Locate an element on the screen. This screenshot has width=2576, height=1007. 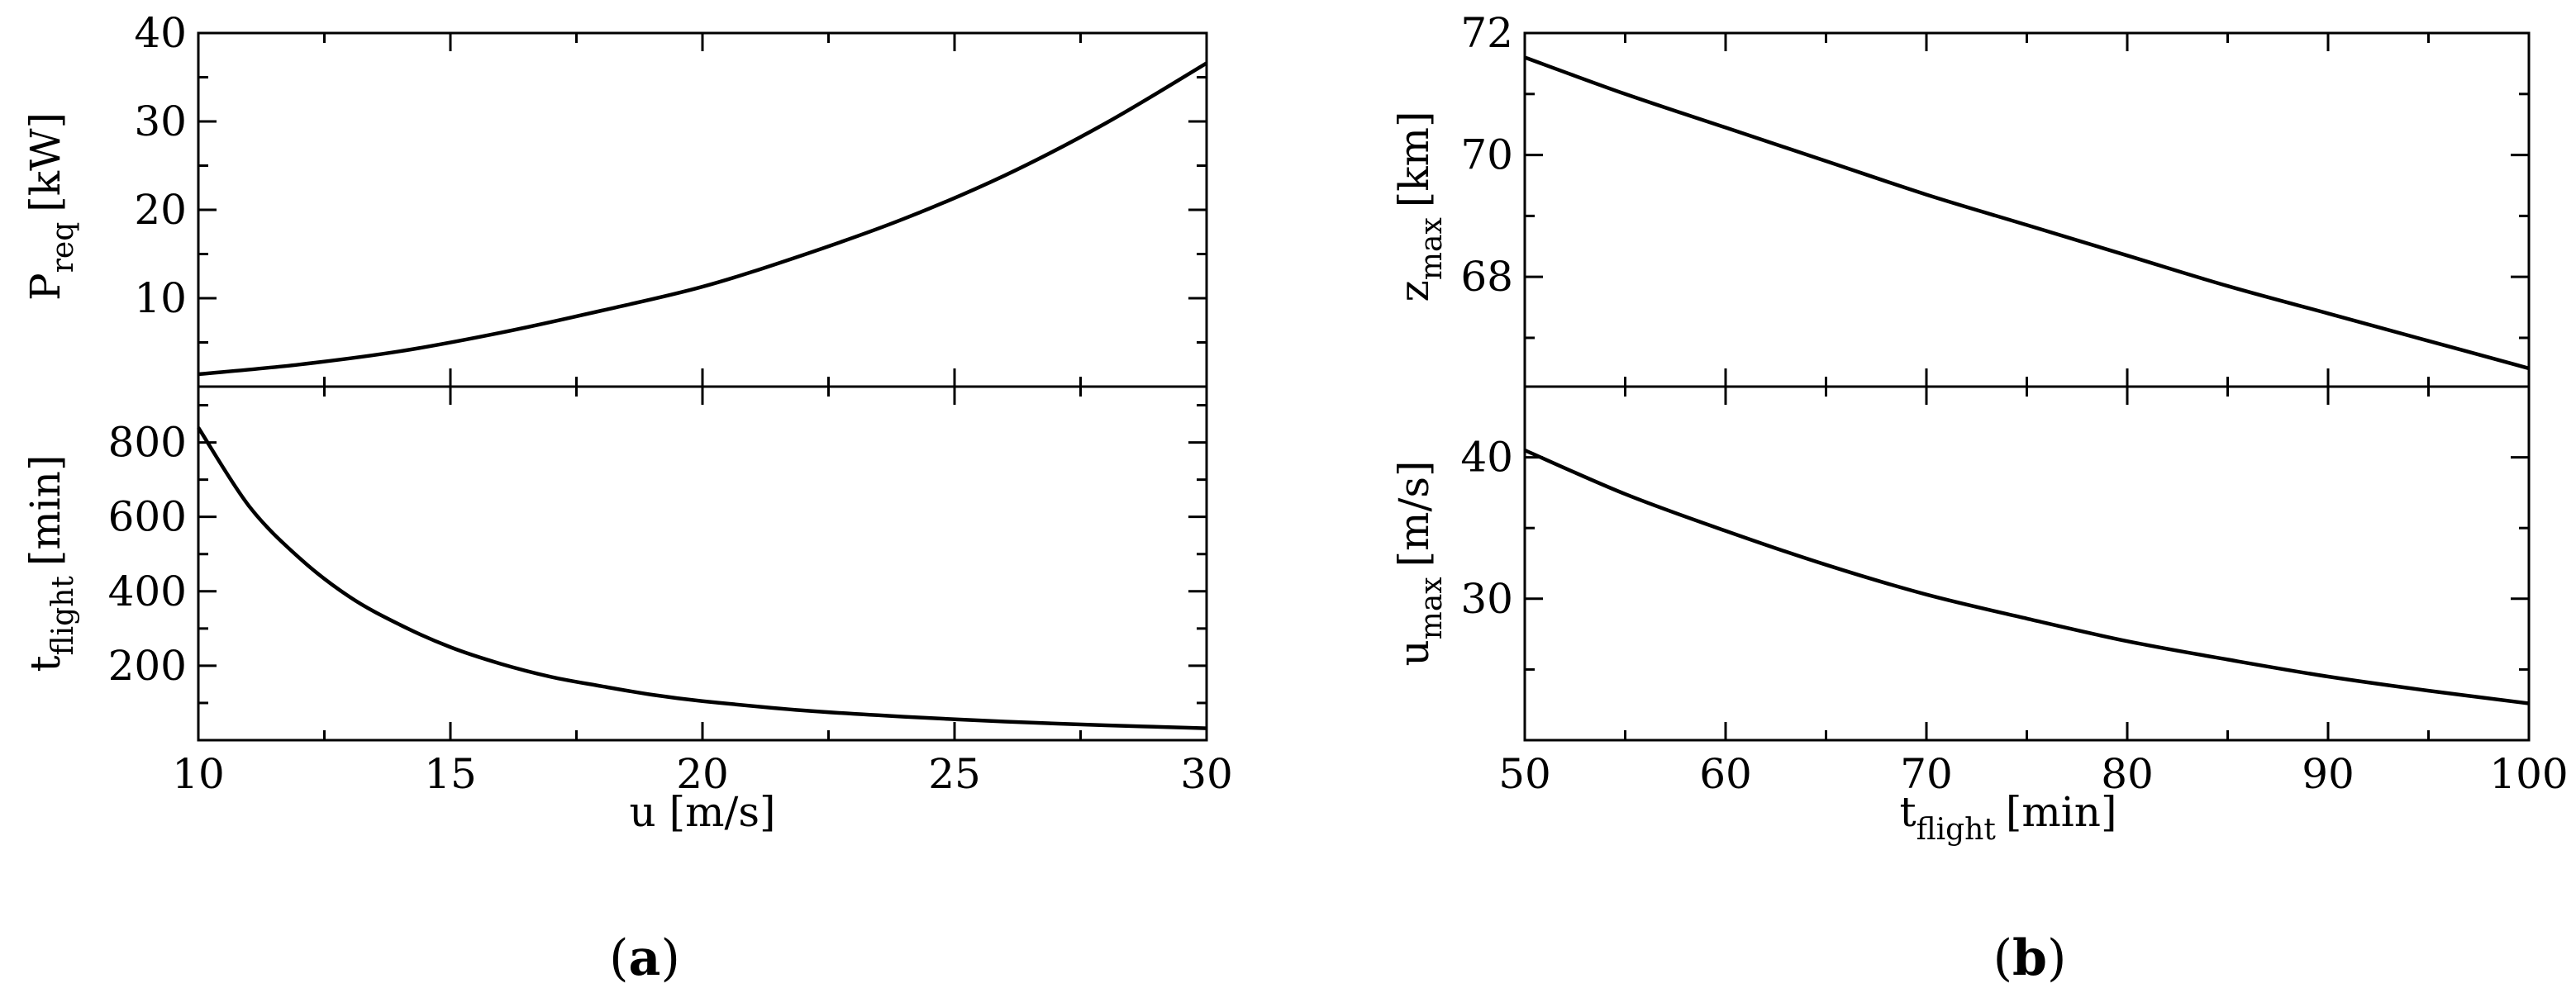
x-tick-label: 60 is located at coordinates (1726, 774).